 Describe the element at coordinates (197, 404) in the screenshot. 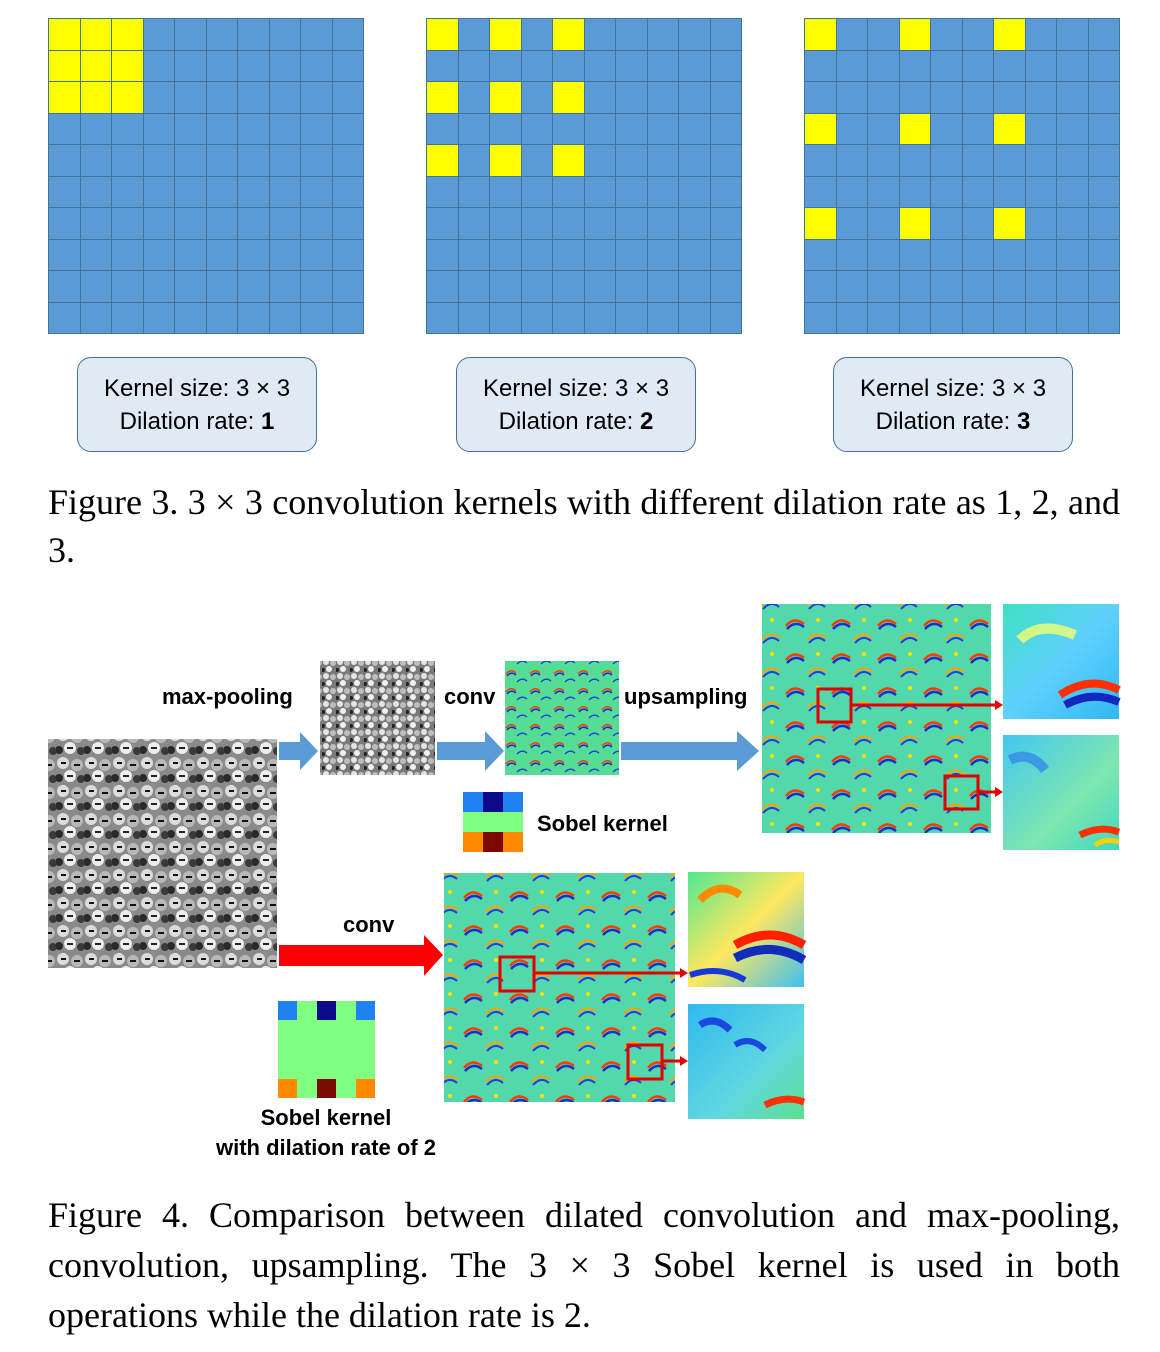

I see `kernel-info-box-1: Kernel size: 3 × 3 Dilation rate: 1` at that location.